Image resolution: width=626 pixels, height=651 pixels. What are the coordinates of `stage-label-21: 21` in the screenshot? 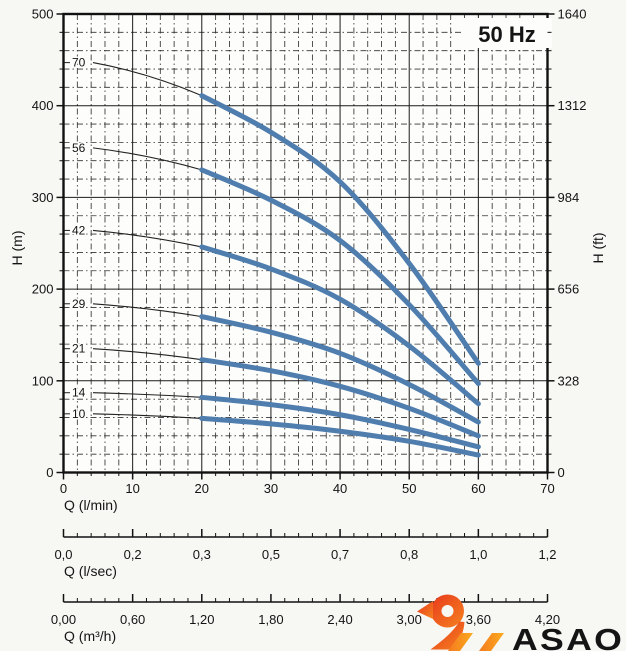 It's located at (79, 349).